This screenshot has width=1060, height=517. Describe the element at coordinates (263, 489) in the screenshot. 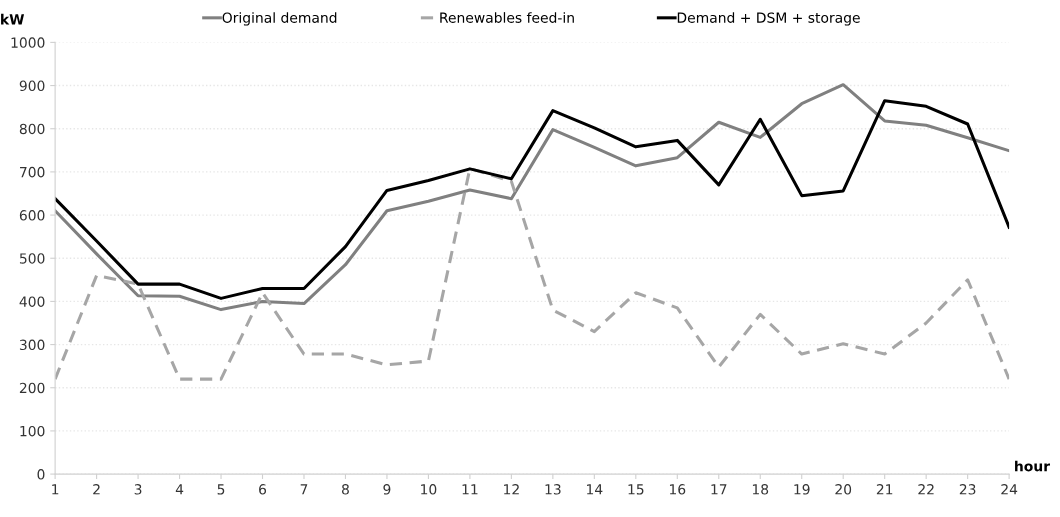

I see `x-tick-label: 6` at that location.